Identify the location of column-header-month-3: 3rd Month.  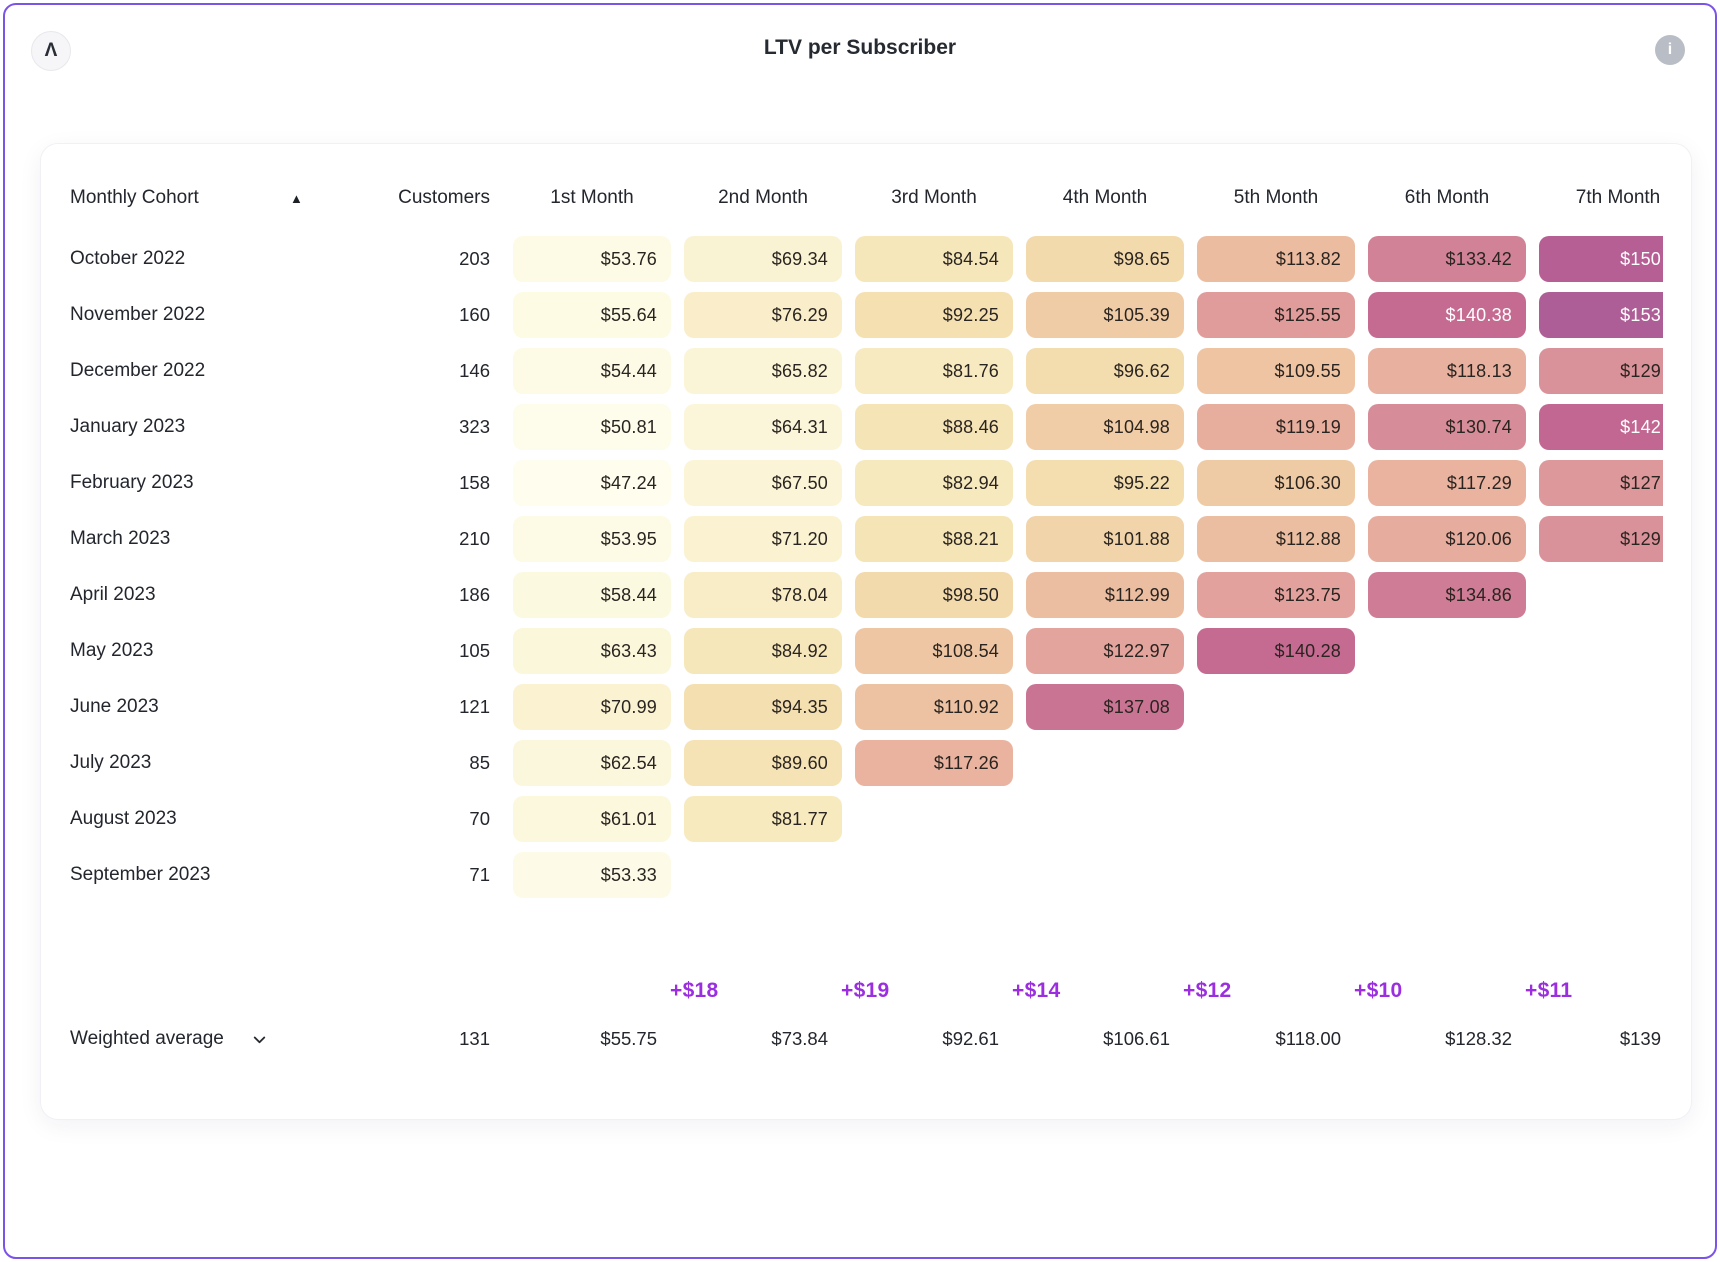
(934, 197).